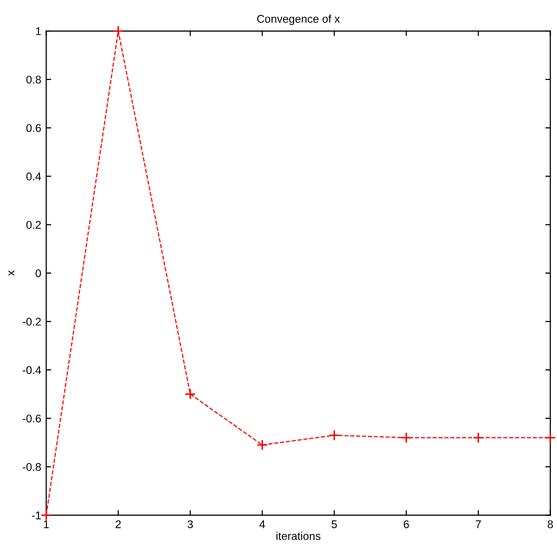  What do you see at coordinates (406, 524) in the screenshot?
I see `x-tick-label: 6` at bounding box center [406, 524].